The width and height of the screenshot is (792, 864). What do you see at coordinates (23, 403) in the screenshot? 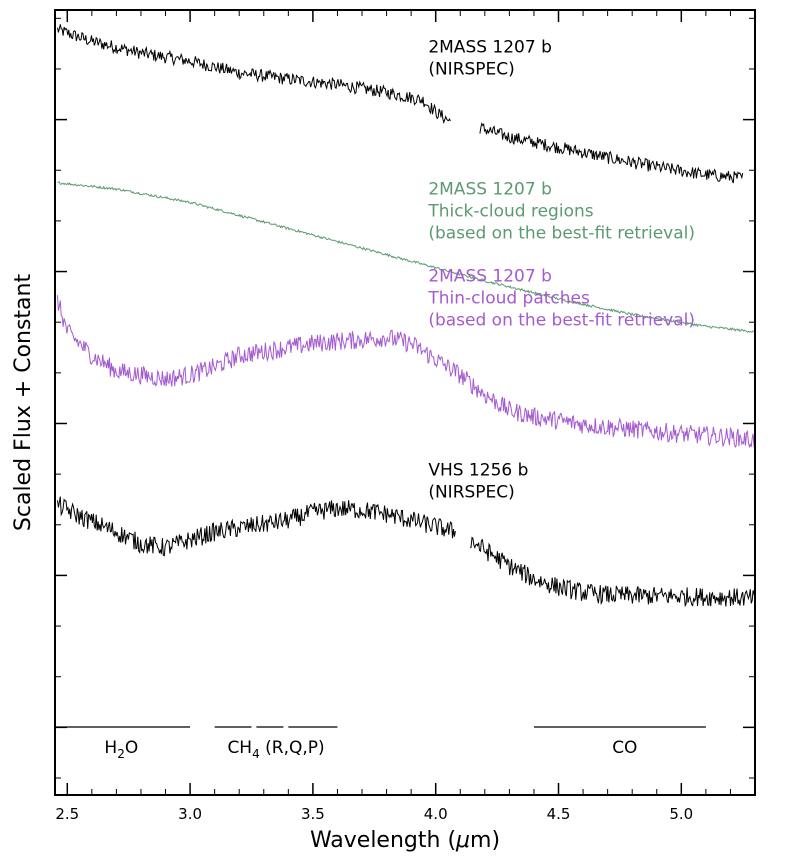
I see `y-axis-label: Scaled Flux + Constant` at bounding box center [23, 403].